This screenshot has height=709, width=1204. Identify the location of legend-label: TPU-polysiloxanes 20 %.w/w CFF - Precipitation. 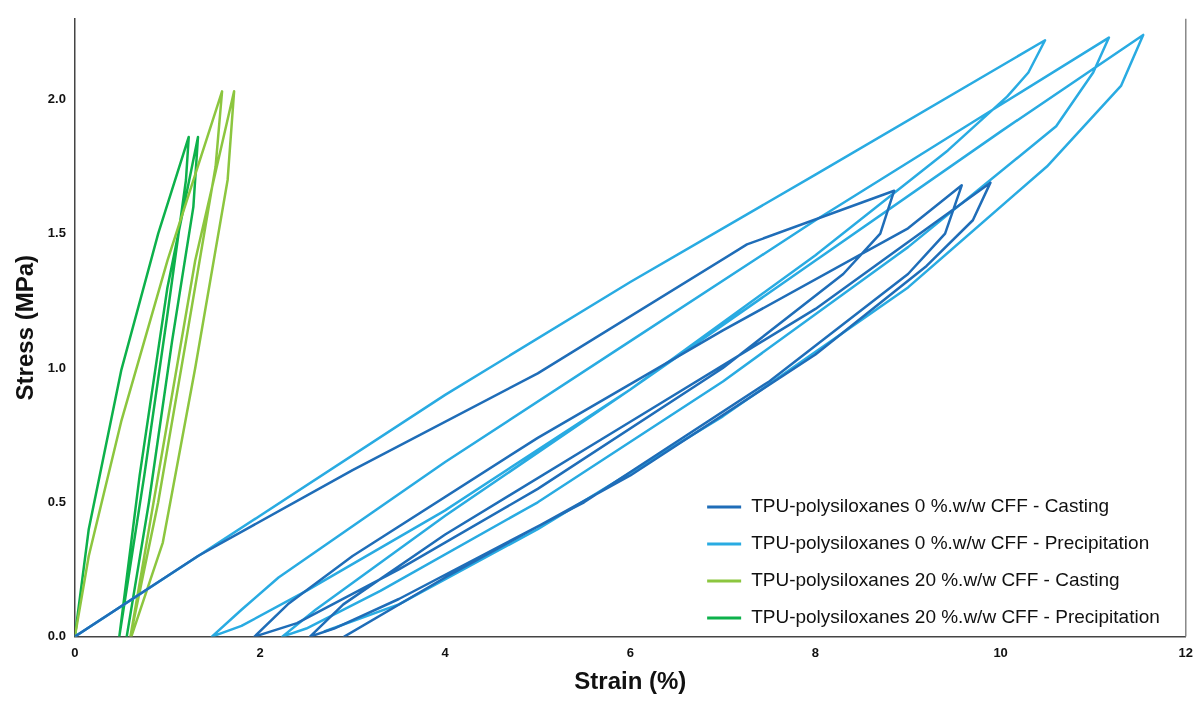
(955, 617).